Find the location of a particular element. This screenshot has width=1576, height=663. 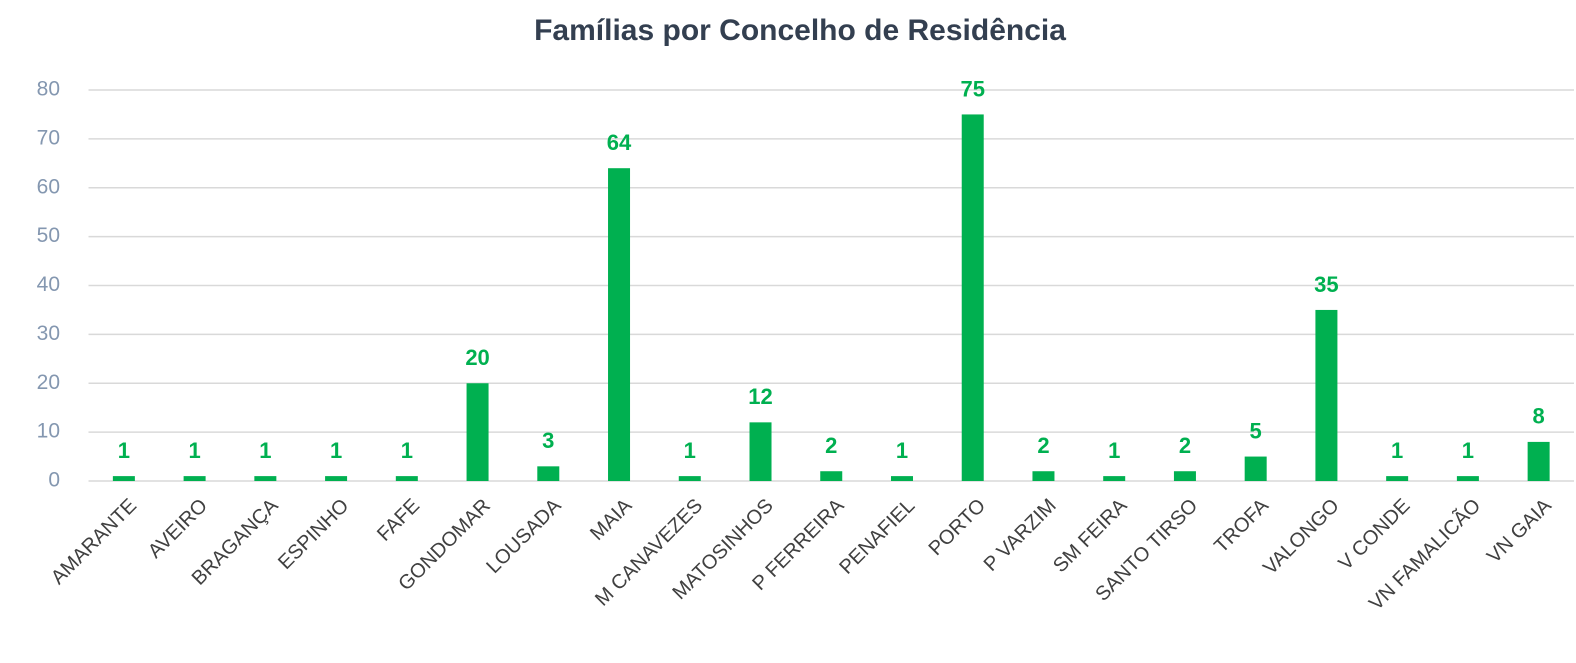

data-label: 35 is located at coordinates (1326, 284).